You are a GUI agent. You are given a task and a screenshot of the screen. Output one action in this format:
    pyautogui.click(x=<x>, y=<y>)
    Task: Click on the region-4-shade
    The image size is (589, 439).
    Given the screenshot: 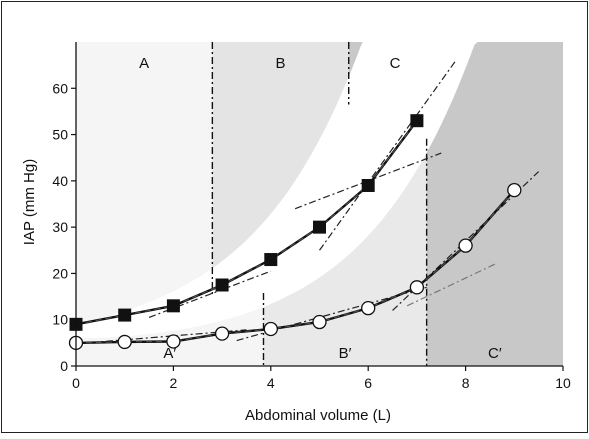 What is the action you would take?
    pyautogui.click(x=345, y=259)
    